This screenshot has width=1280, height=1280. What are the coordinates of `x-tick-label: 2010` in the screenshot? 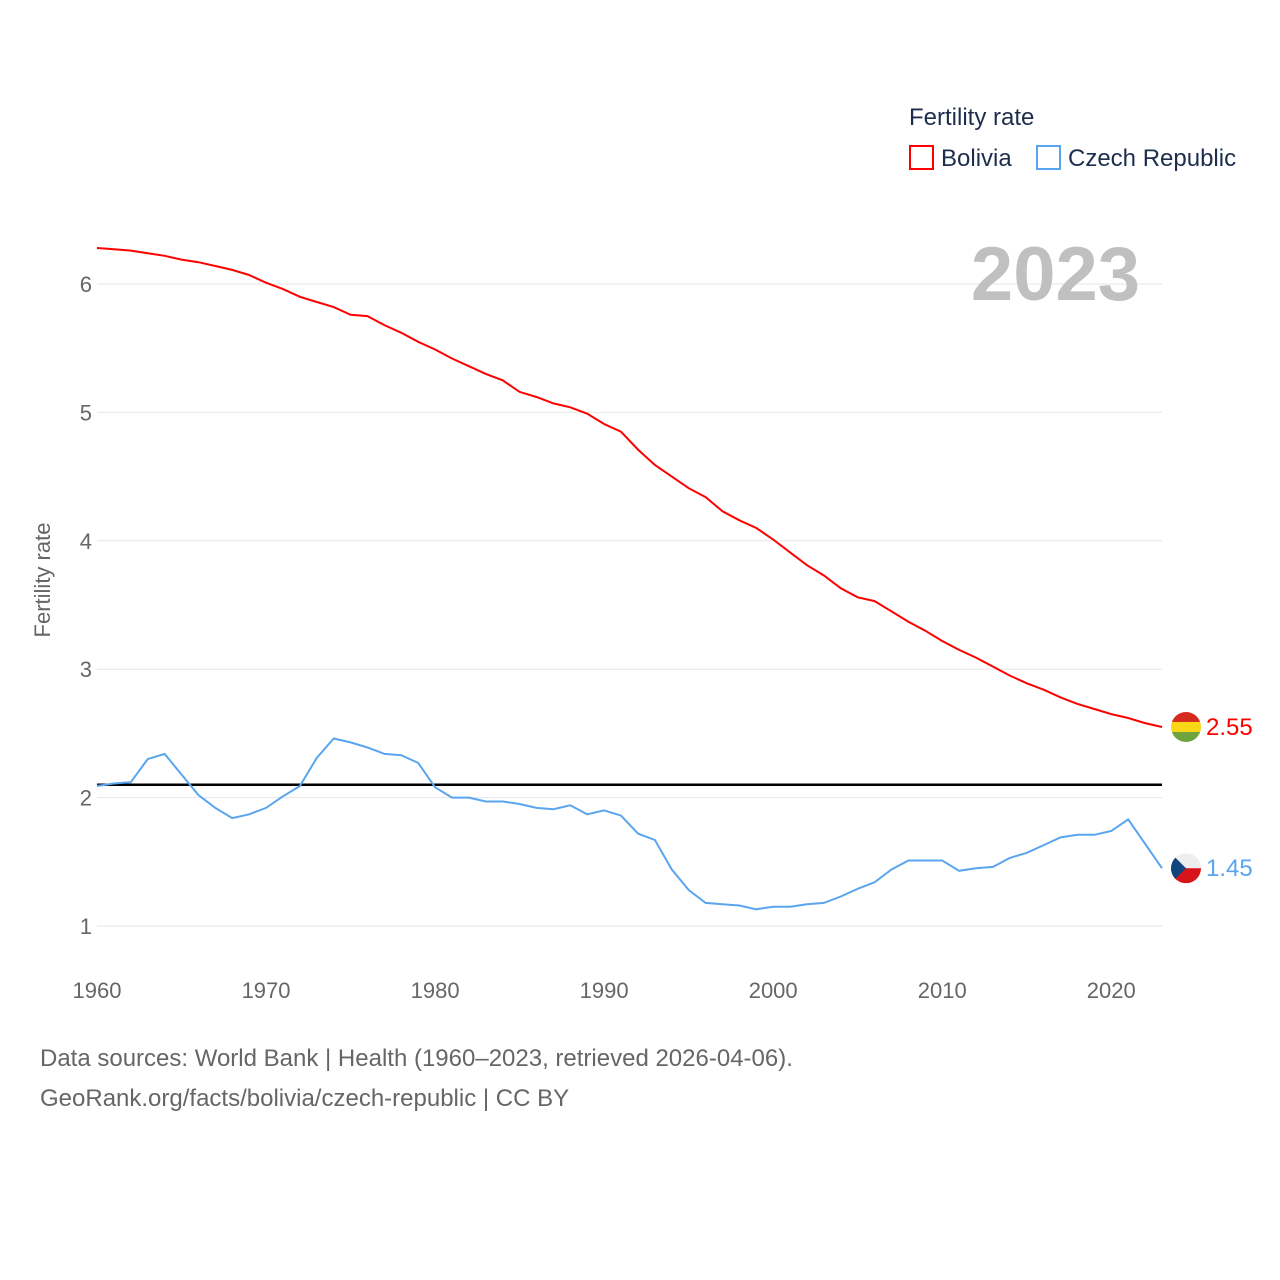 It's located at (942, 990).